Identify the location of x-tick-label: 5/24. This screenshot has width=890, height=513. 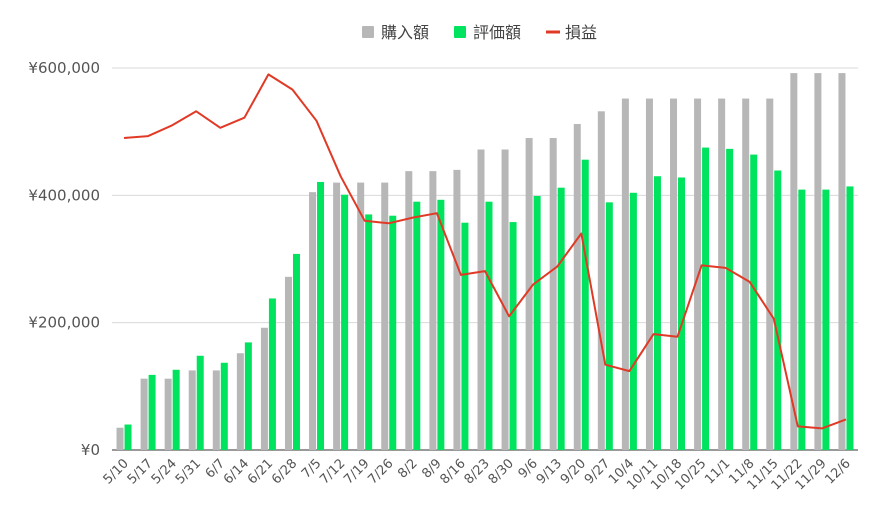
(164, 471).